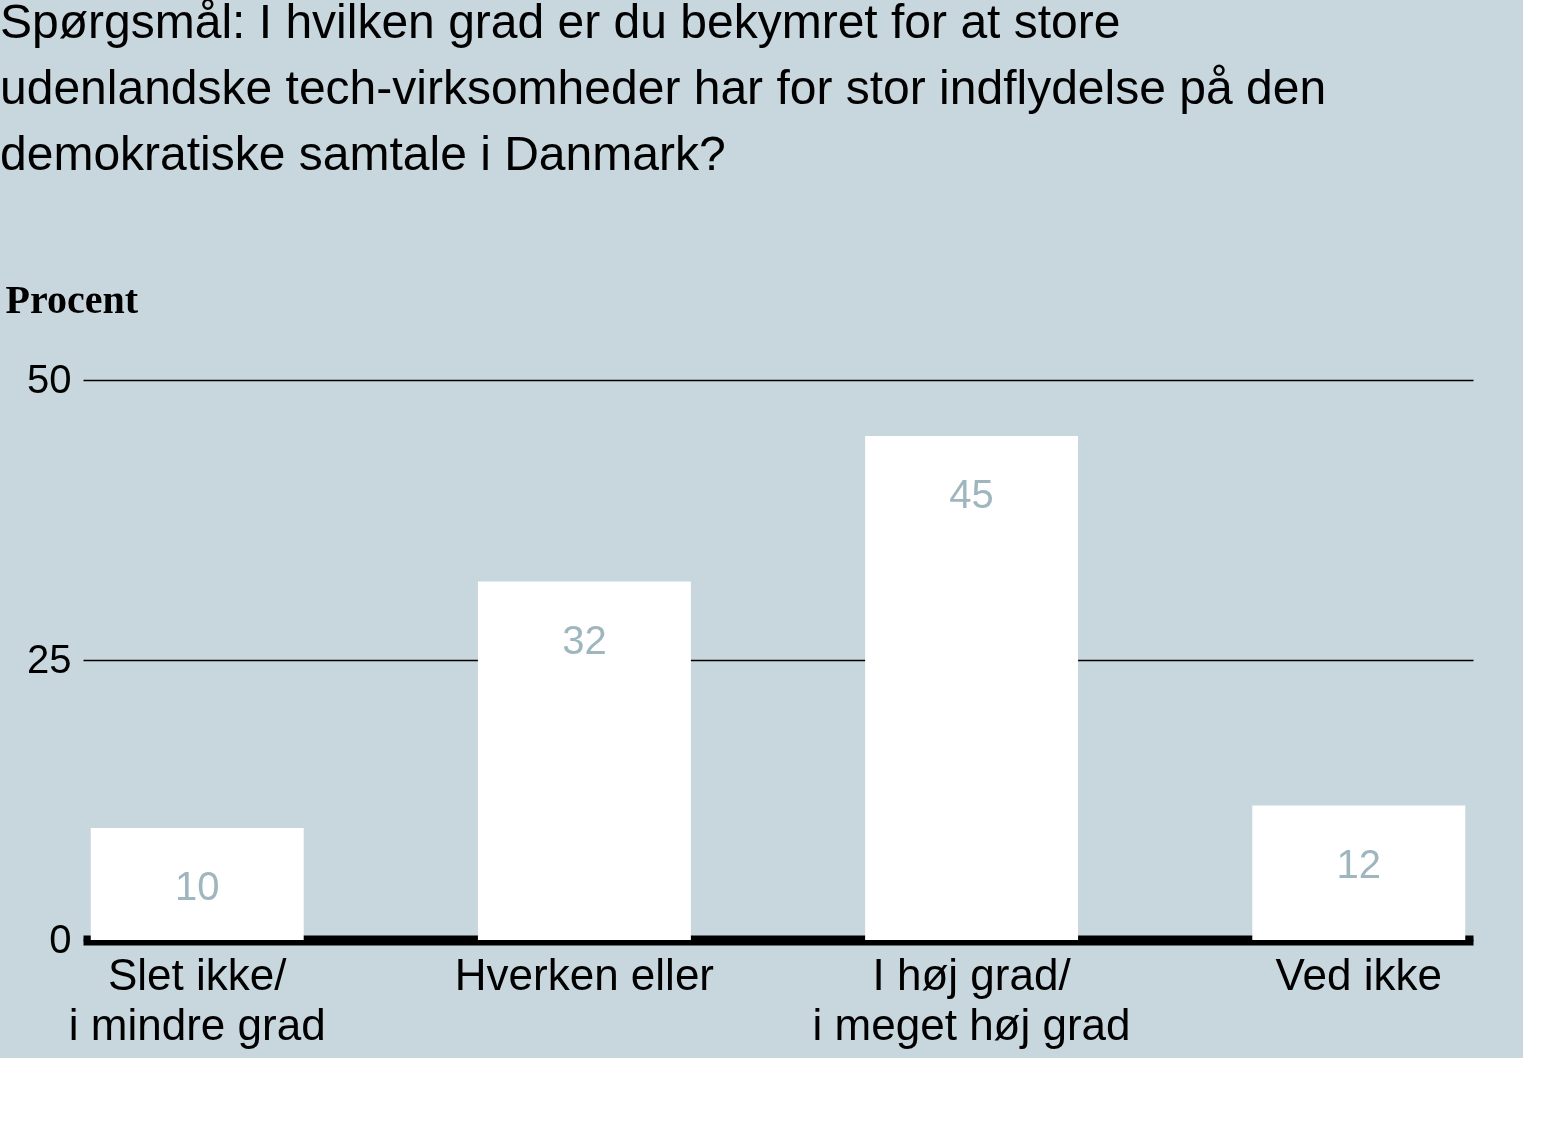 Image resolution: width=1560 pixels, height=1126 pixels. I want to click on y-axis-title: Procent, so click(72, 299).